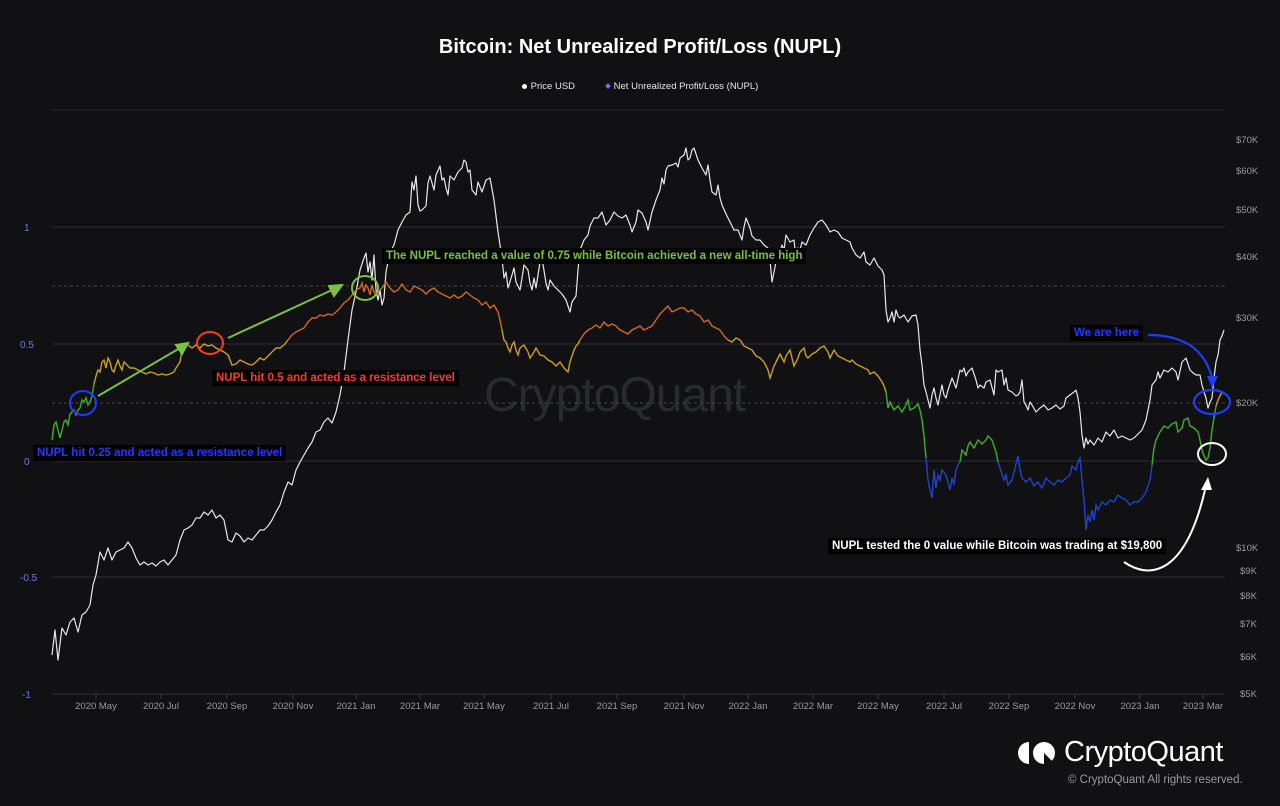 Image resolution: width=1280 pixels, height=806 pixels. What do you see at coordinates (906, 425) in the screenshot?
I see `nupl-line-green-2022` at bounding box center [906, 425].